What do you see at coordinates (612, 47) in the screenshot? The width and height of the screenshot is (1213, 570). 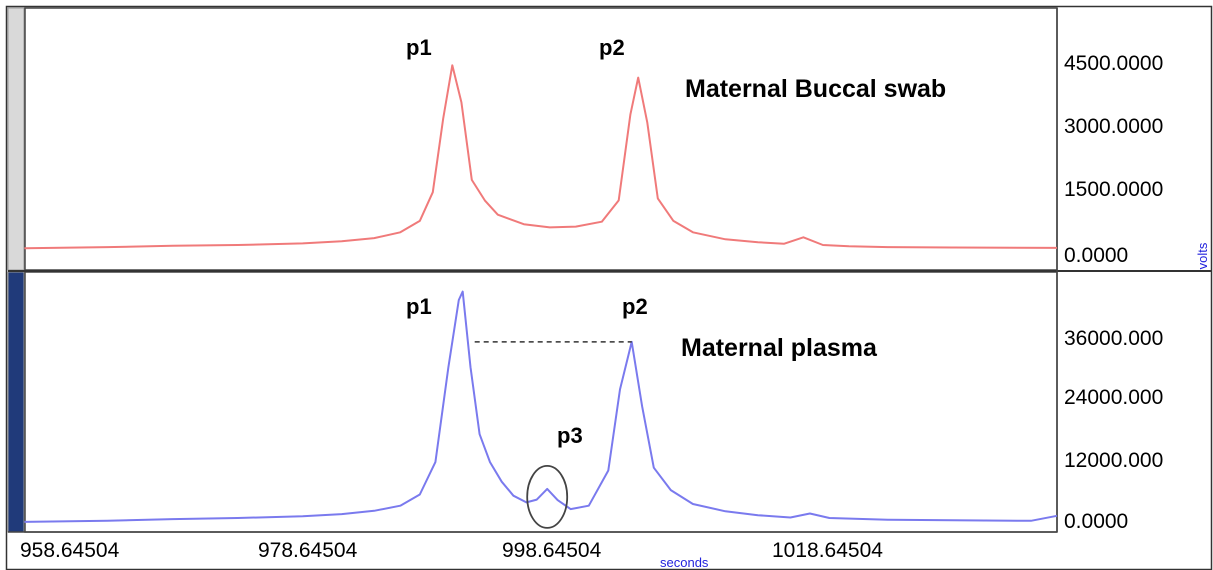 I see `peak-label-top-p2: p2` at bounding box center [612, 47].